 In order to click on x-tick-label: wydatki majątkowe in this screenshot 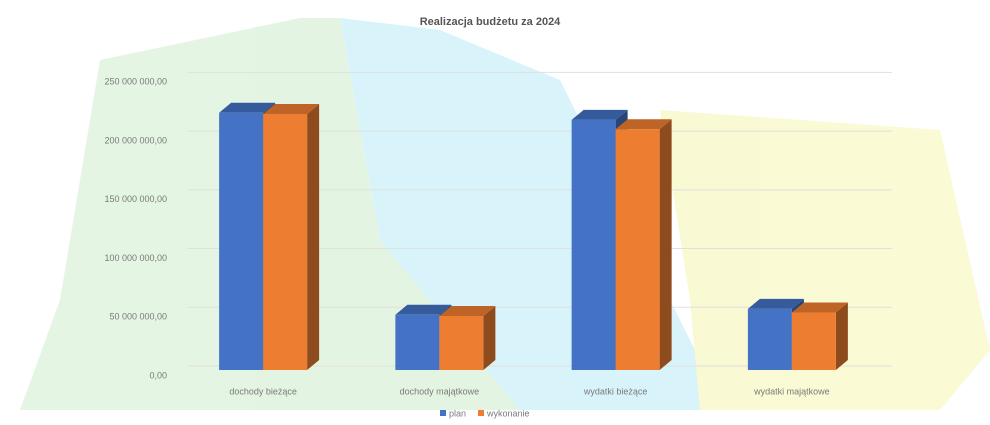, I will do `click(791, 391)`.